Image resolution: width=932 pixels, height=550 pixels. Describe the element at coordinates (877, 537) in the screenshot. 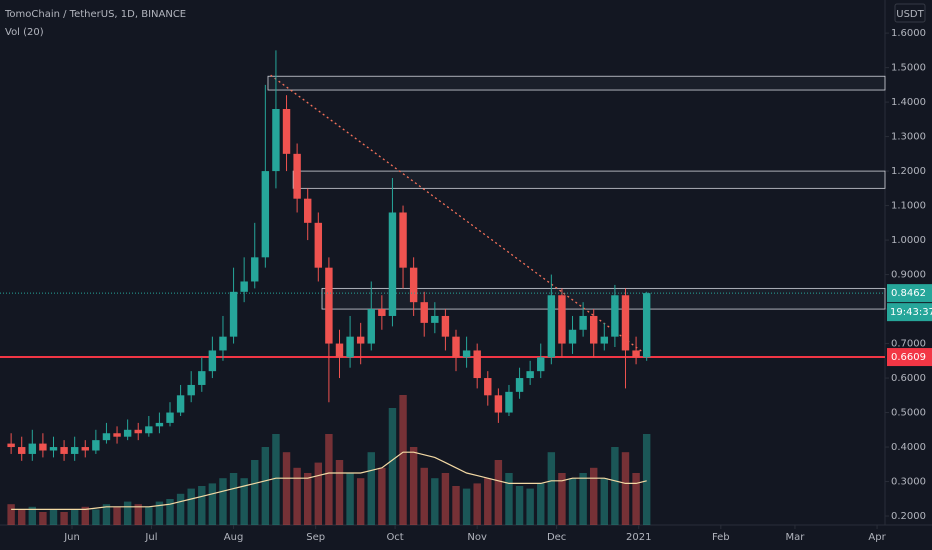

I see `x-tick-label: Apr` at that location.